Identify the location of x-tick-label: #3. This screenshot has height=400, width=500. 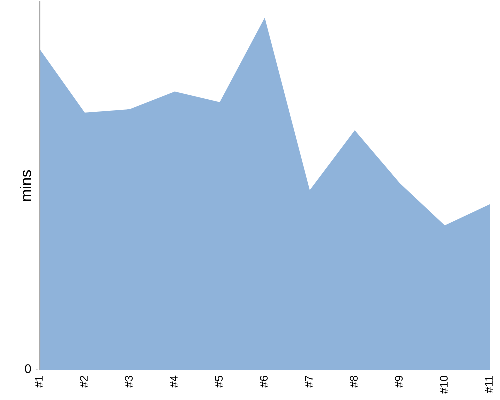
(129, 382).